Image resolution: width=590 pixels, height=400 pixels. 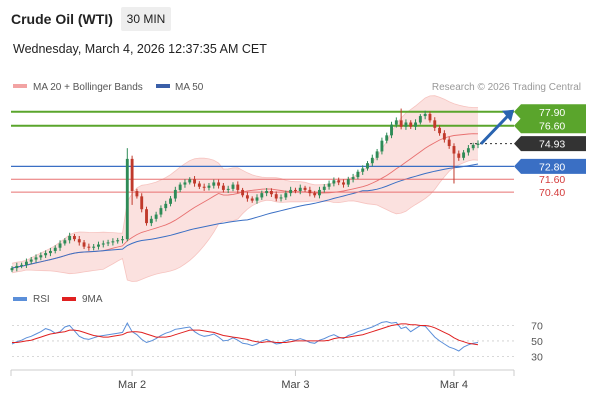 What do you see at coordinates (552, 180) in the screenshot?
I see `level-label-support: 71.60` at bounding box center [552, 180].